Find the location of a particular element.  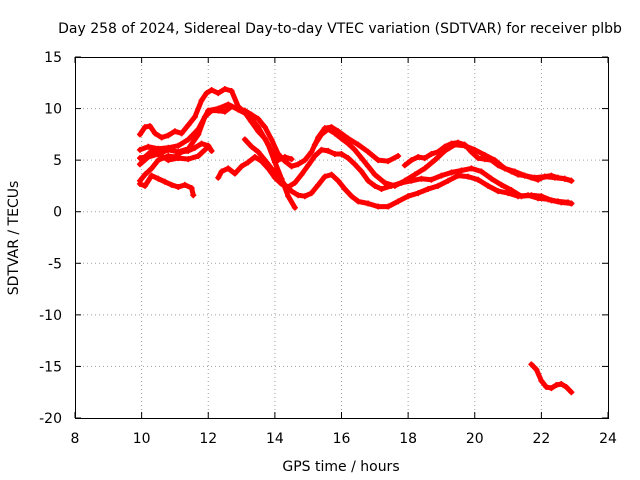

x-tick-label: 20 is located at coordinates (475, 439).